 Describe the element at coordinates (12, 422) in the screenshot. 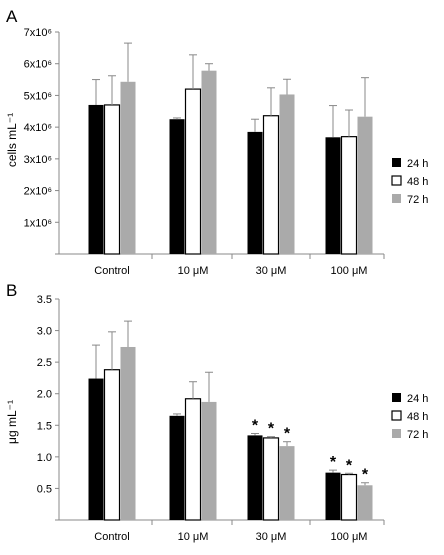

I see `y-axis-label-b: μg mL⁻¹` at that location.